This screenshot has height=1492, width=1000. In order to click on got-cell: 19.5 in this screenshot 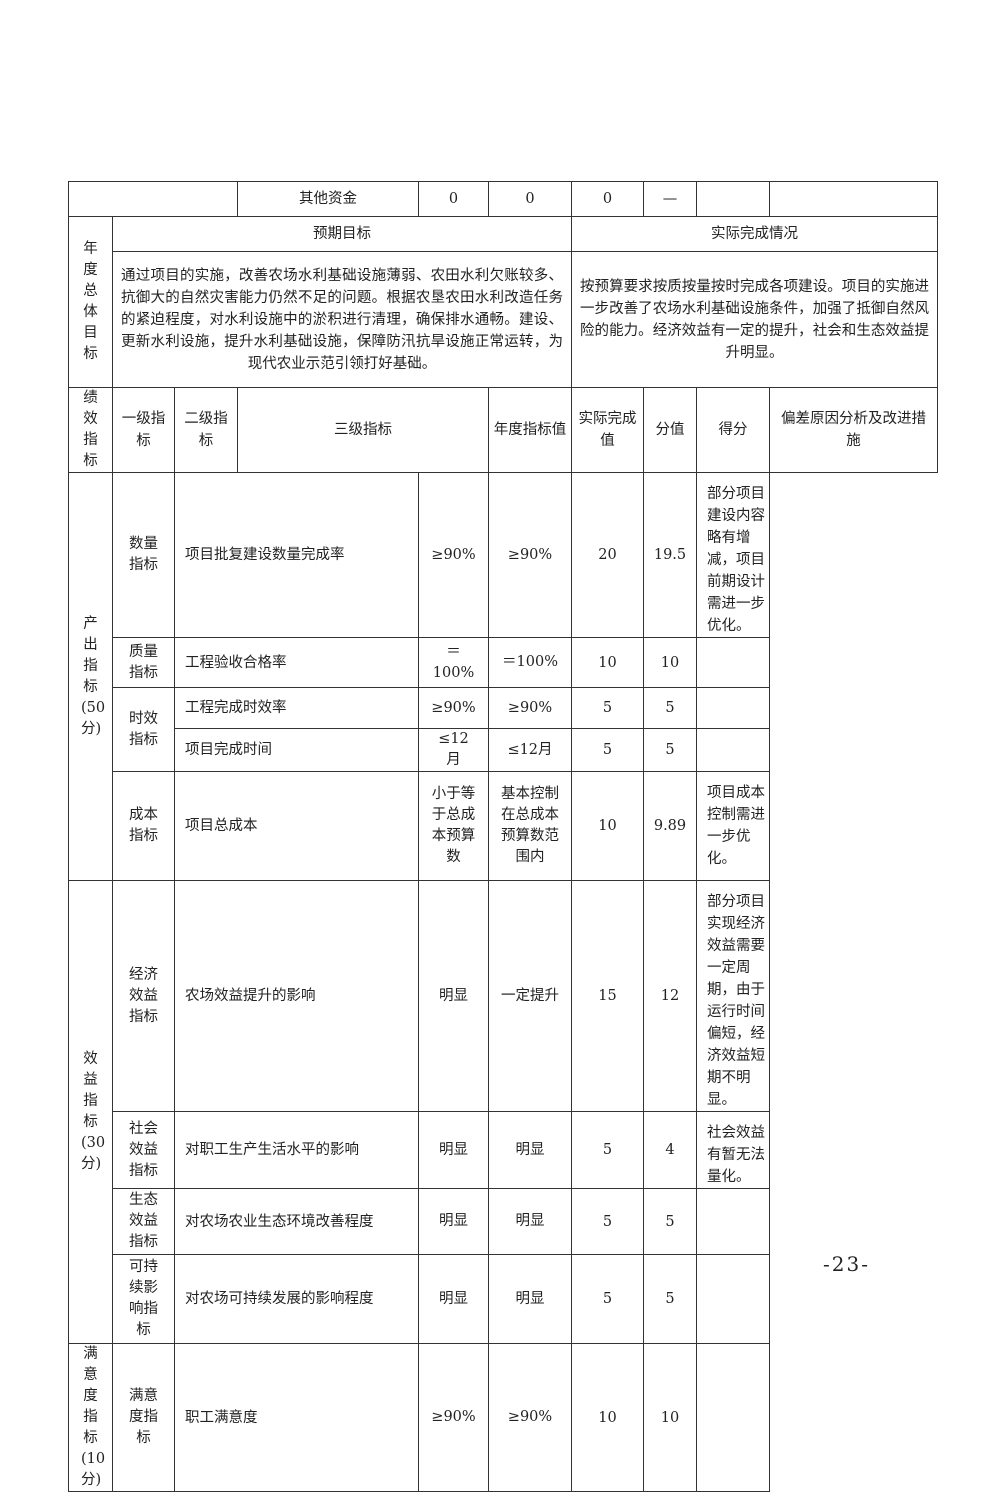, I will do `click(670, 555)`.